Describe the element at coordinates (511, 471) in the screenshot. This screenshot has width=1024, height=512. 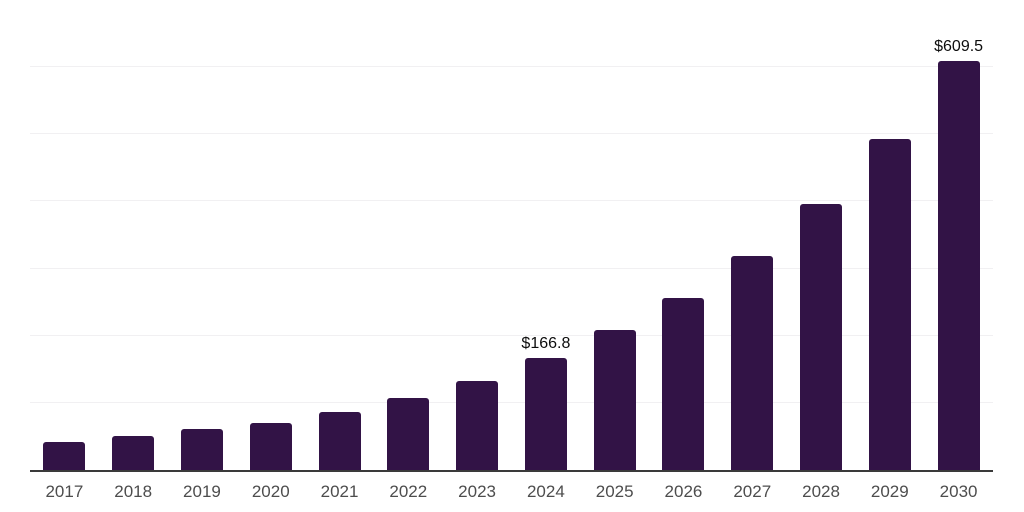
I see `x-axis-line` at that location.